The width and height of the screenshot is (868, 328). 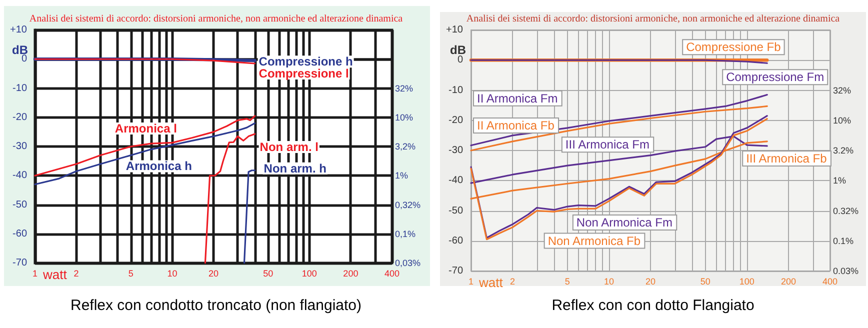 I want to click on text: 0.32%, so click(x=846, y=211).